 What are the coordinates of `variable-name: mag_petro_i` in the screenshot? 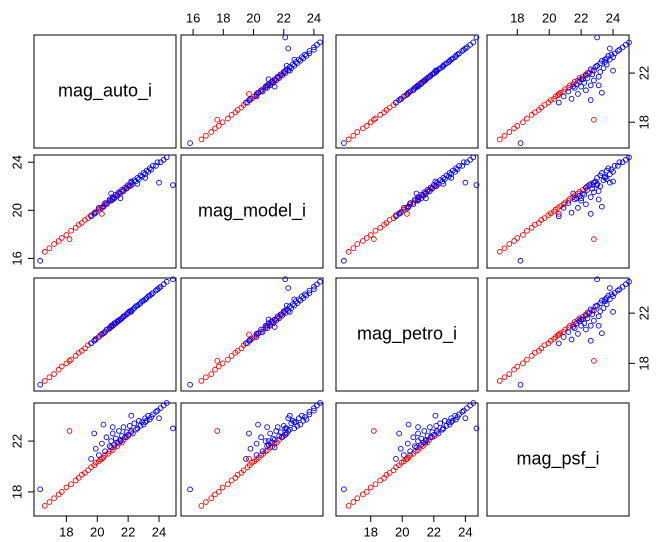 It's located at (407, 333).